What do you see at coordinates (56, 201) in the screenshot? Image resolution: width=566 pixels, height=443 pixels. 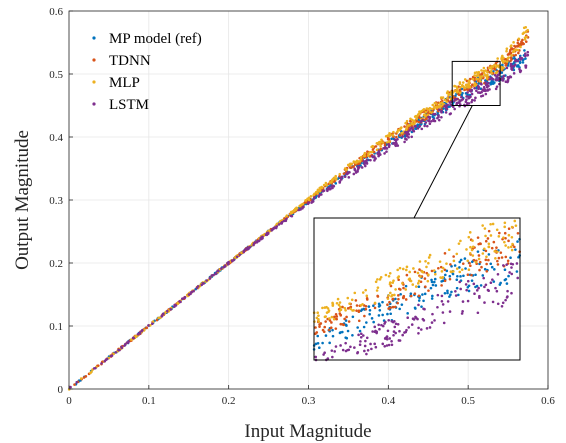 I see `y-tick-labels: 0 0.1 0.2 0.3 0.4 0.5 0.6` at bounding box center [56, 201].